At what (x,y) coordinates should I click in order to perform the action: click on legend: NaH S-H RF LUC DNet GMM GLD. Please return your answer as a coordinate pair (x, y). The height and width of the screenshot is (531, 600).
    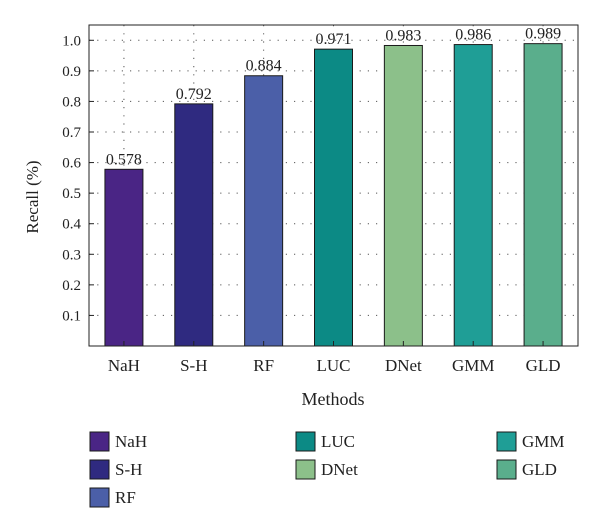
    Looking at the image, I should click on (327, 469).